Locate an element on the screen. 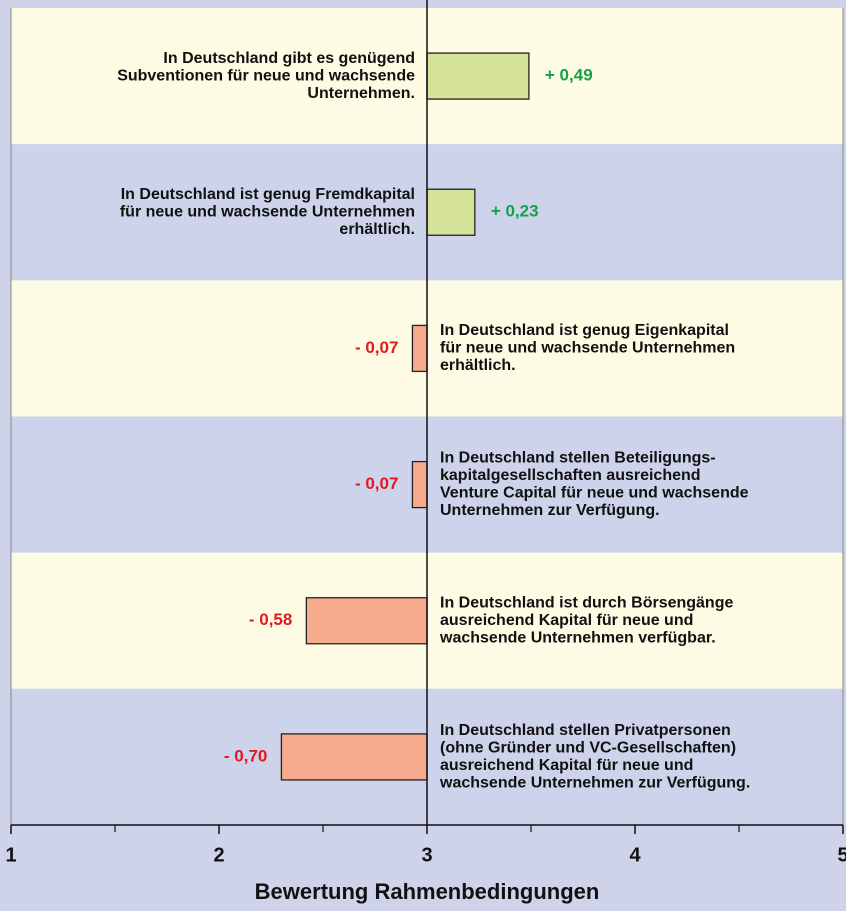  x-tick-label: 4 is located at coordinates (635, 855).